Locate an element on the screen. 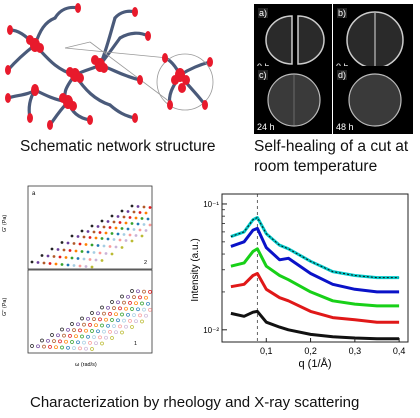 The width and height of the screenshot is (420, 418). network-caption: Schematic network structure is located at coordinates (118, 146).